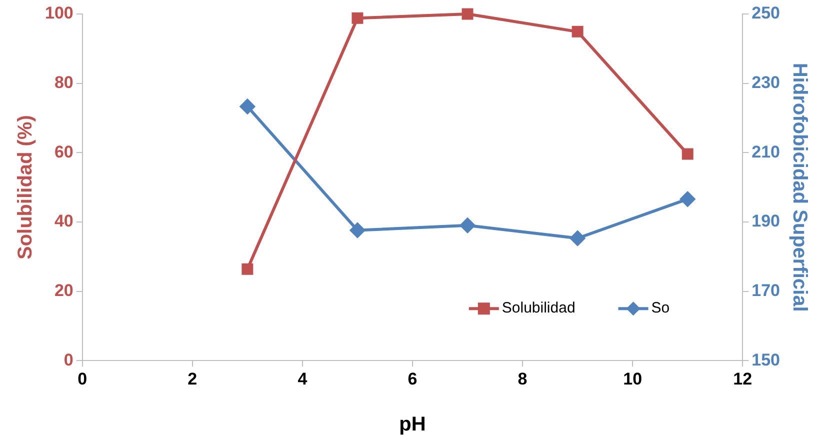  What do you see at coordinates (766, 290) in the screenshot?
I see `y2-tick-label: 170` at bounding box center [766, 290].